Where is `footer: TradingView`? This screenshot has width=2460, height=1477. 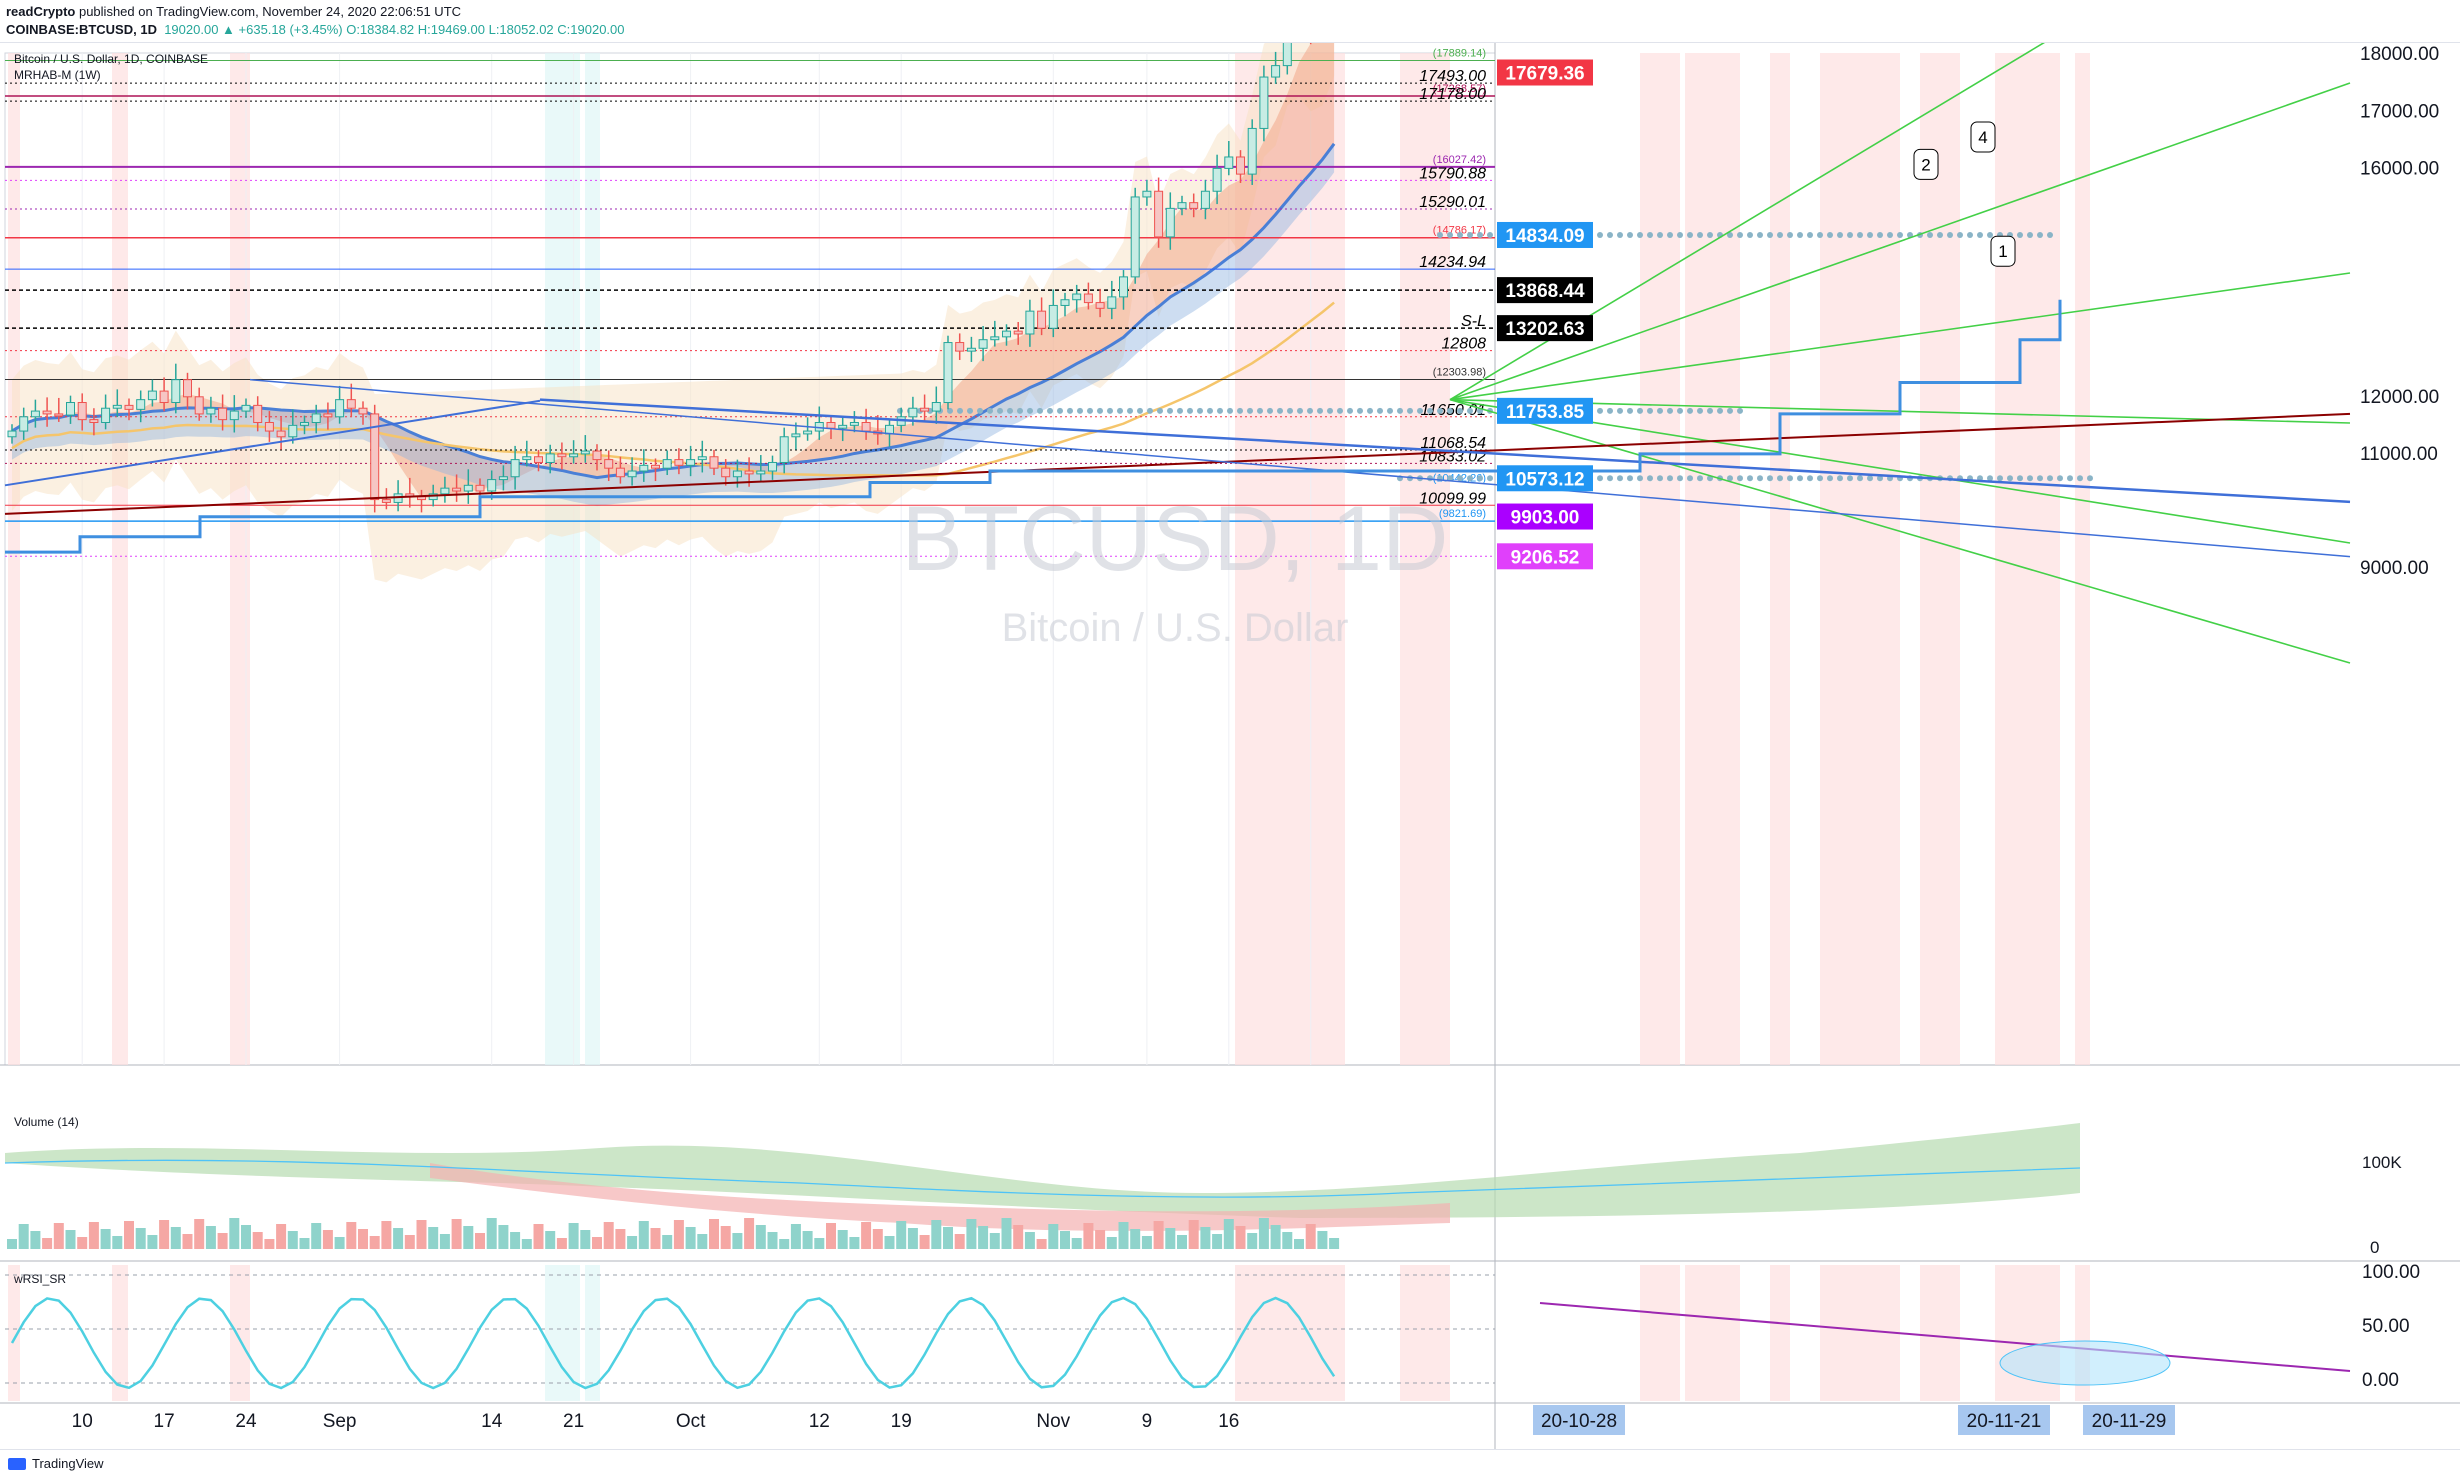 footer: TradingView is located at coordinates (1230, 1463).